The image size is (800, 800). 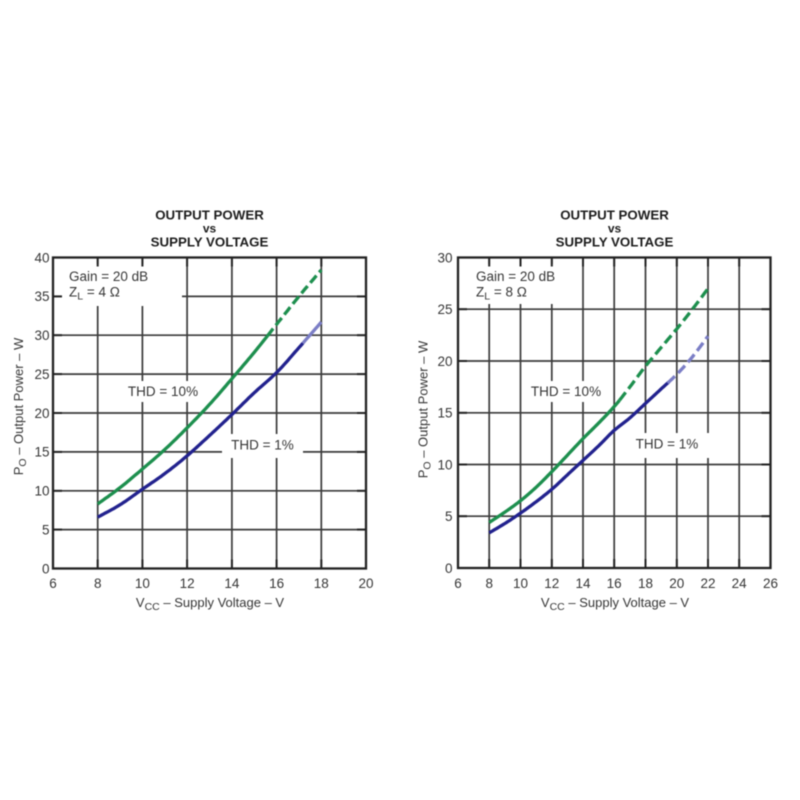 What do you see at coordinates (740, 583) in the screenshot?
I see `svg-text: 24` at bounding box center [740, 583].